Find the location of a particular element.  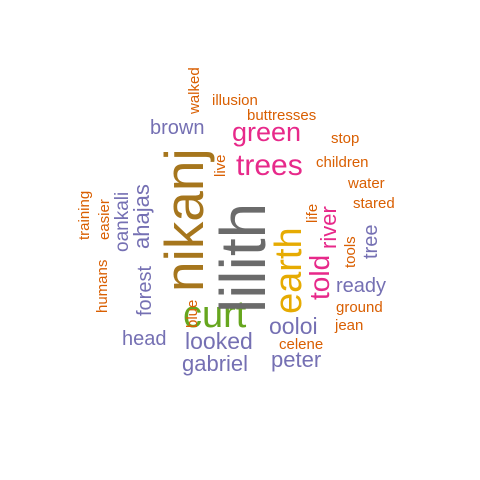

word-tools: tools is located at coordinates (350, 252).